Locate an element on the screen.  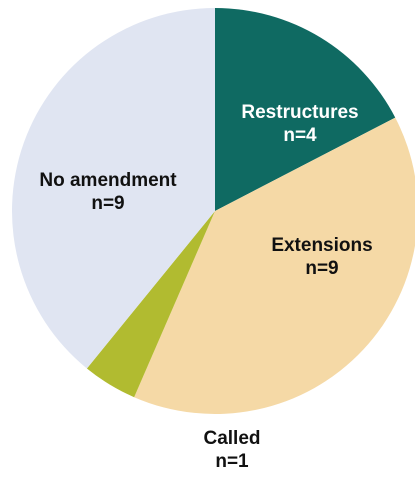
slice-count-called: n=1 is located at coordinates (232, 461).